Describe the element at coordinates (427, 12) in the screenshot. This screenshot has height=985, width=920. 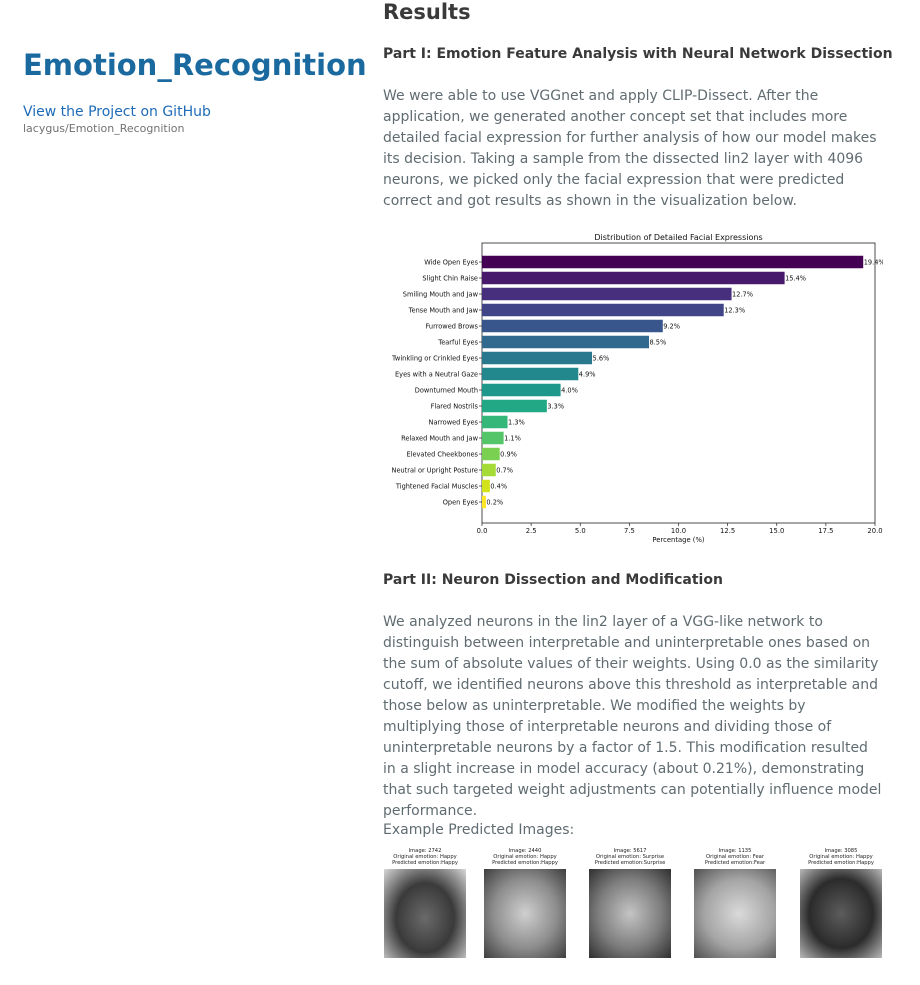
I see `results-heading: Results` at that location.